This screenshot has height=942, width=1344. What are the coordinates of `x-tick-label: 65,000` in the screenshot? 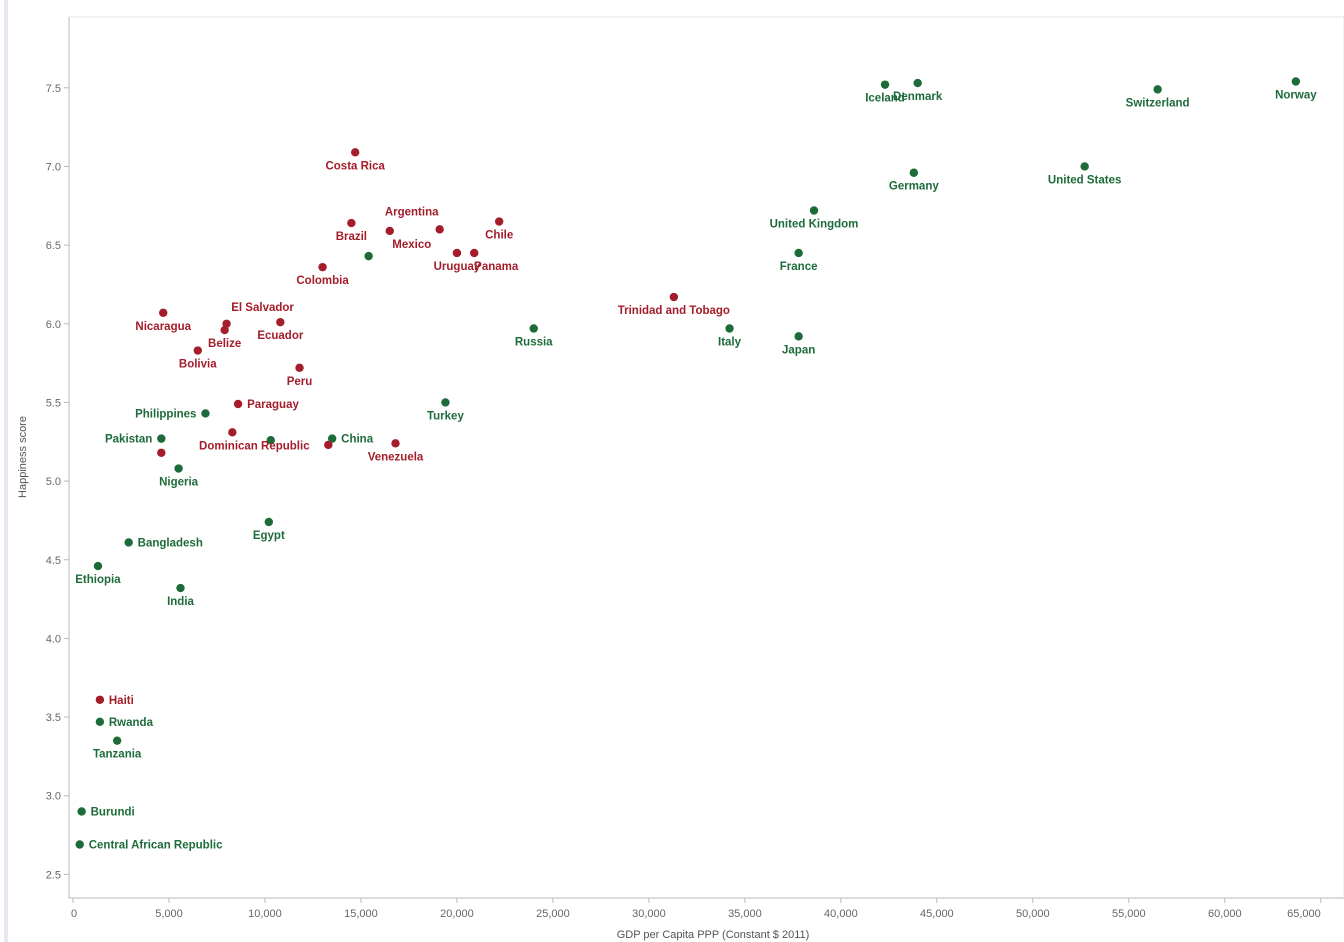 It's located at (1304, 914).